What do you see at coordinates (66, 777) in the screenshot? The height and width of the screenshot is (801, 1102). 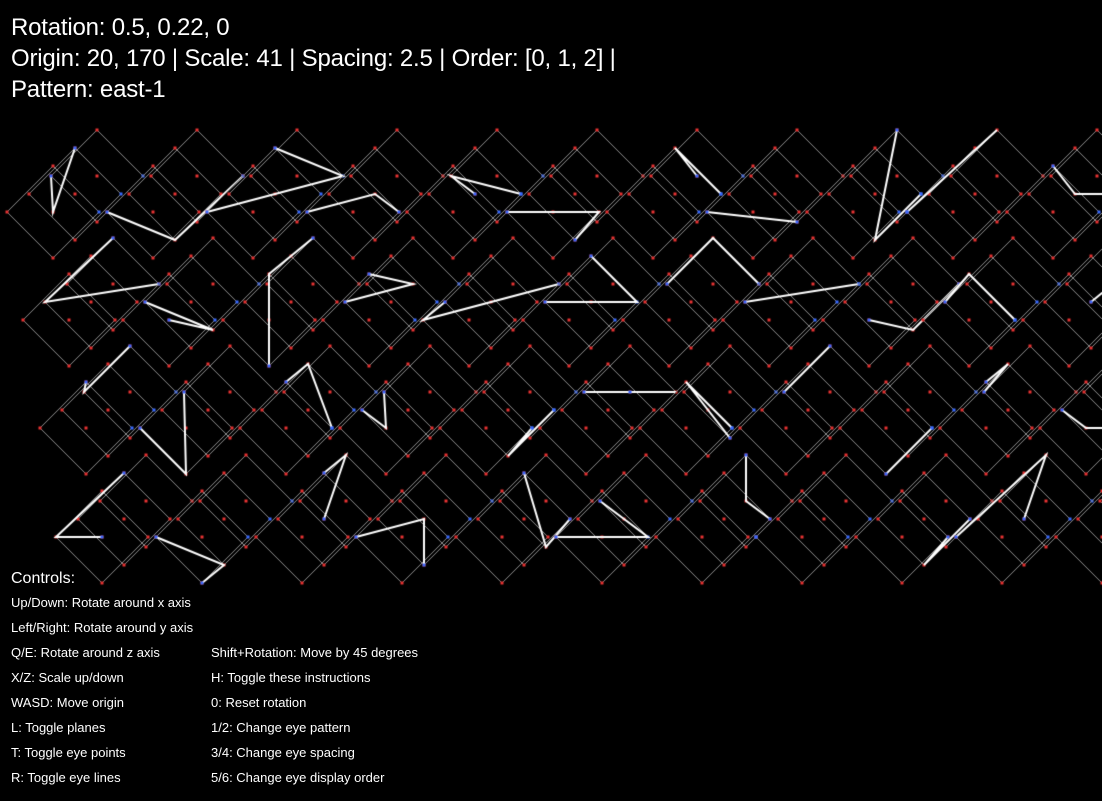 I see `control-toggle-eye-lines: R: Toggle eye lines` at bounding box center [66, 777].